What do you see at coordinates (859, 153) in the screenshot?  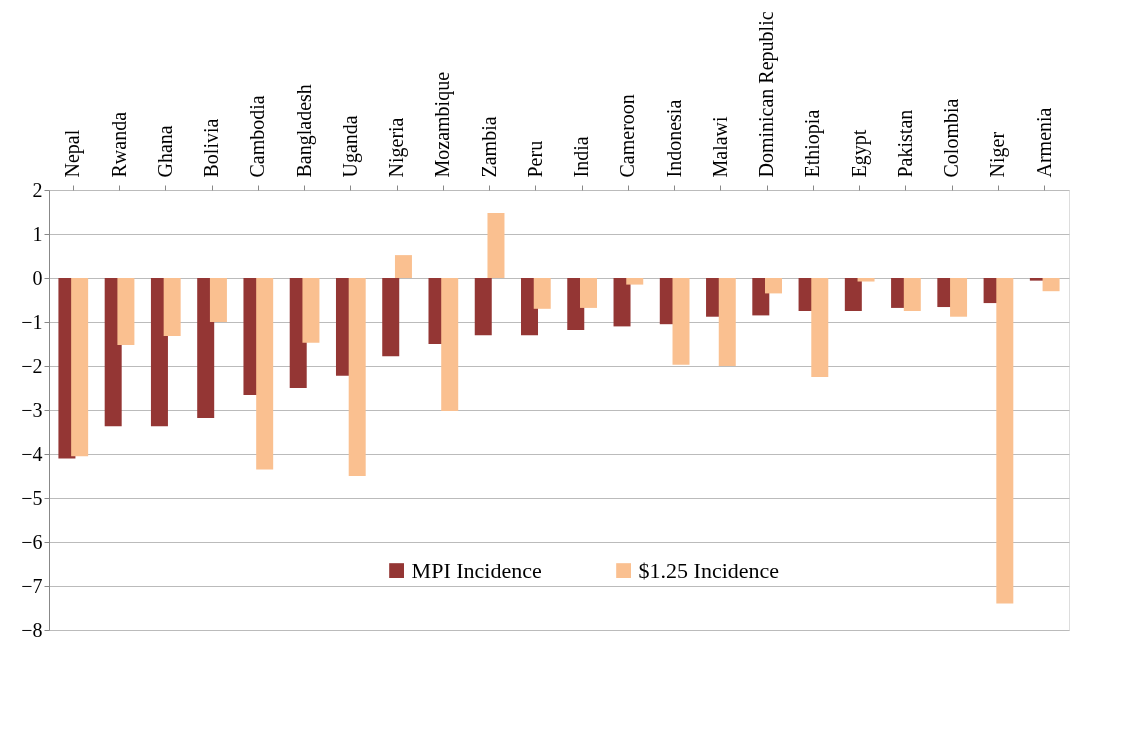 I see `x-tick-label: Egypt` at bounding box center [859, 153].